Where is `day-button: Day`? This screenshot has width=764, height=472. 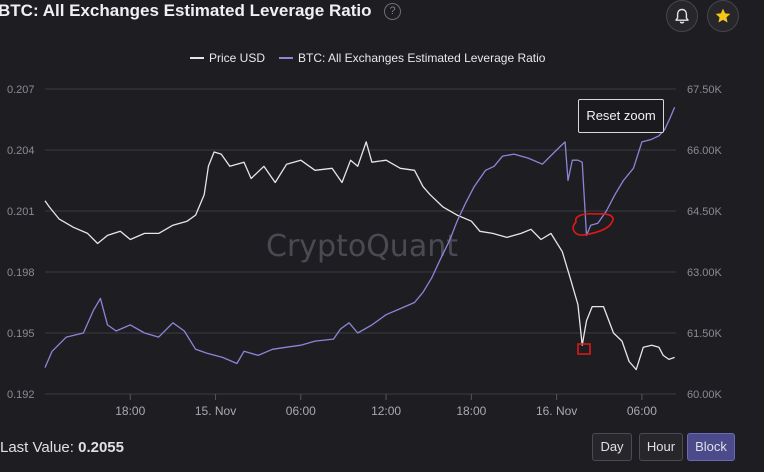
day-button: Day is located at coordinates (612, 447).